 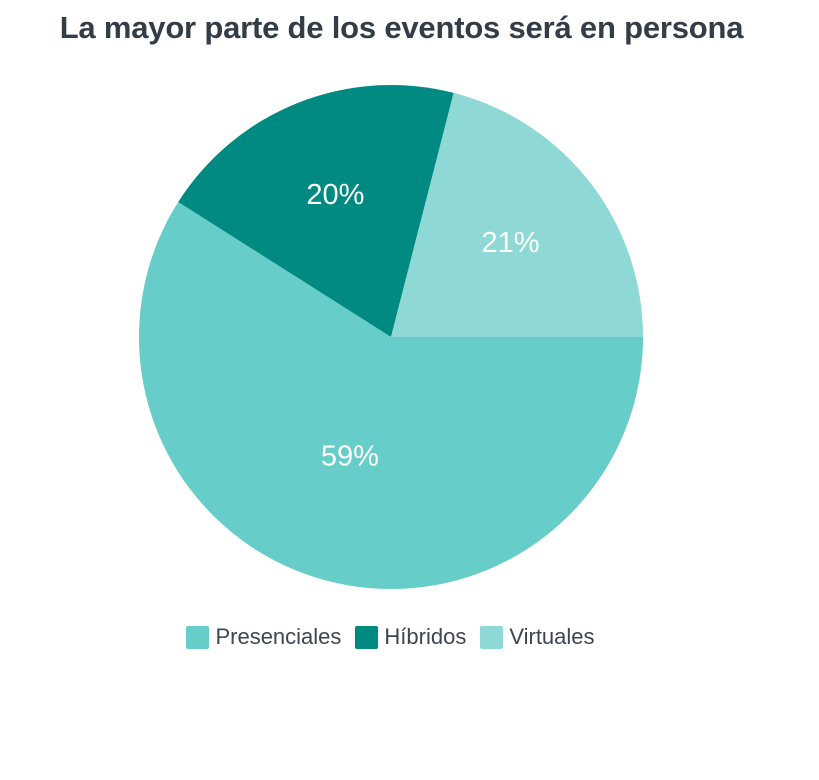 I want to click on legend-item-hibridos: Híbridos, so click(x=410, y=637).